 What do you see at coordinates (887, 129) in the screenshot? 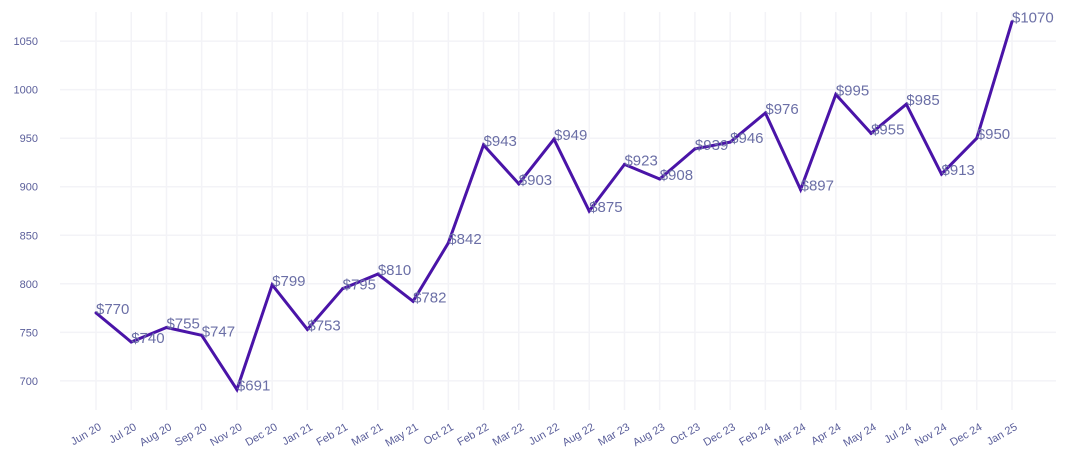
I see `data-label: $955` at bounding box center [887, 129].